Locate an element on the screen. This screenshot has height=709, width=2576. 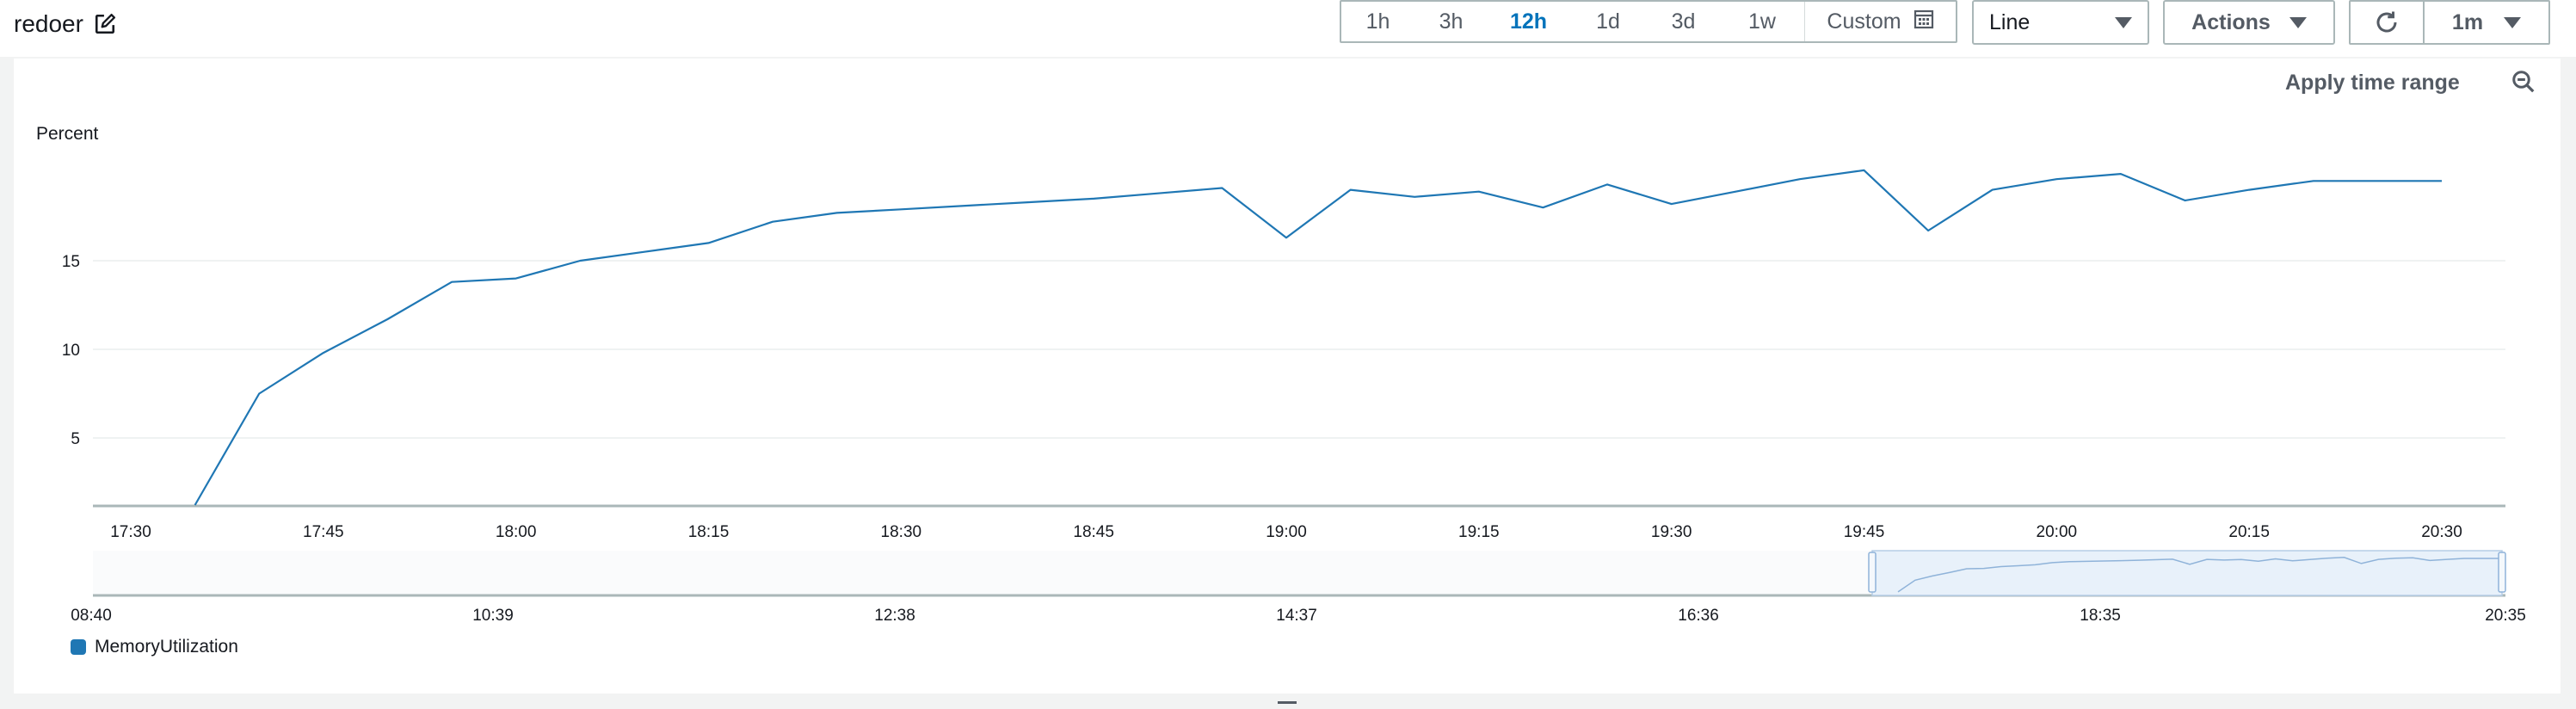
time-range-1h: 1h is located at coordinates (1377, 21).